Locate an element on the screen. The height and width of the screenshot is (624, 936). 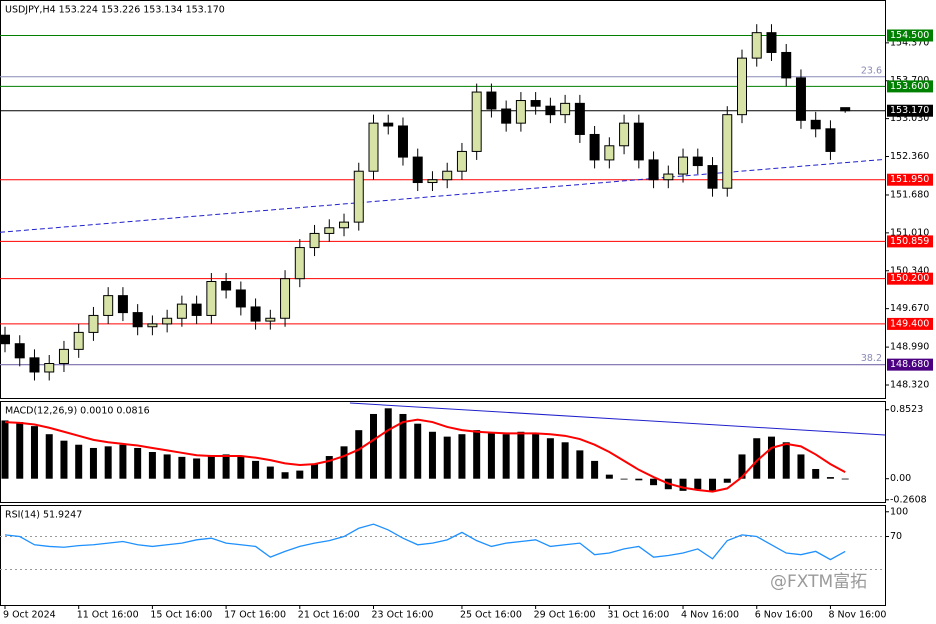
y-tick-label: 152.360 is located at coordinates (909, 156).